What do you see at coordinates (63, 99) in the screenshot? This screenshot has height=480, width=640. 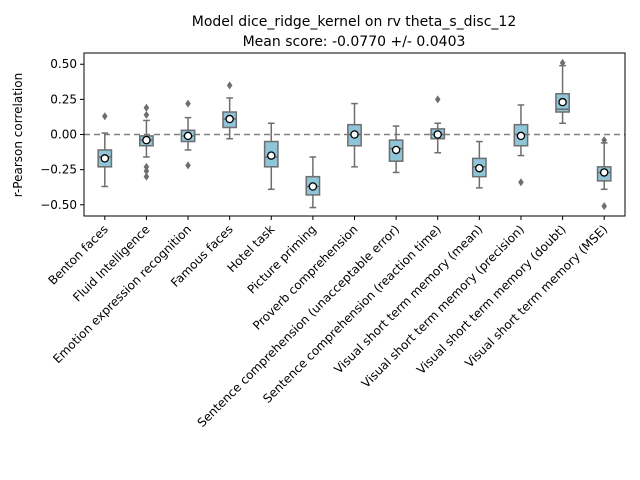 I see `y-tick-label: 0.25` at bounding box center [63, 99].